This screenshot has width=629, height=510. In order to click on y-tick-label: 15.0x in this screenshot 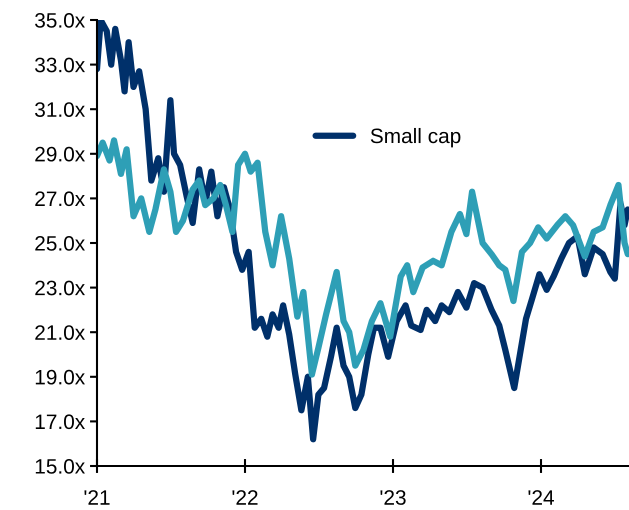, I will do `click(60, 466)`.